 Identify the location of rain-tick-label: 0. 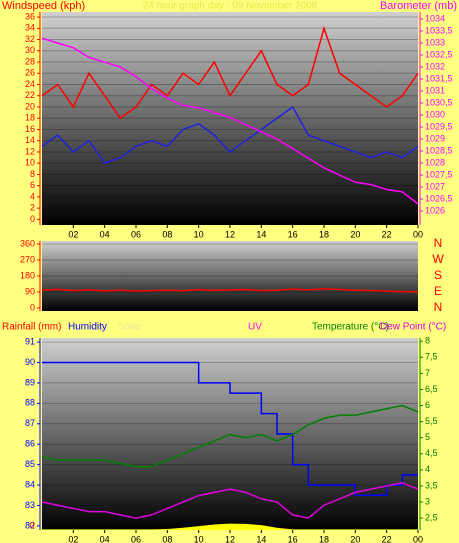
(31, 525).